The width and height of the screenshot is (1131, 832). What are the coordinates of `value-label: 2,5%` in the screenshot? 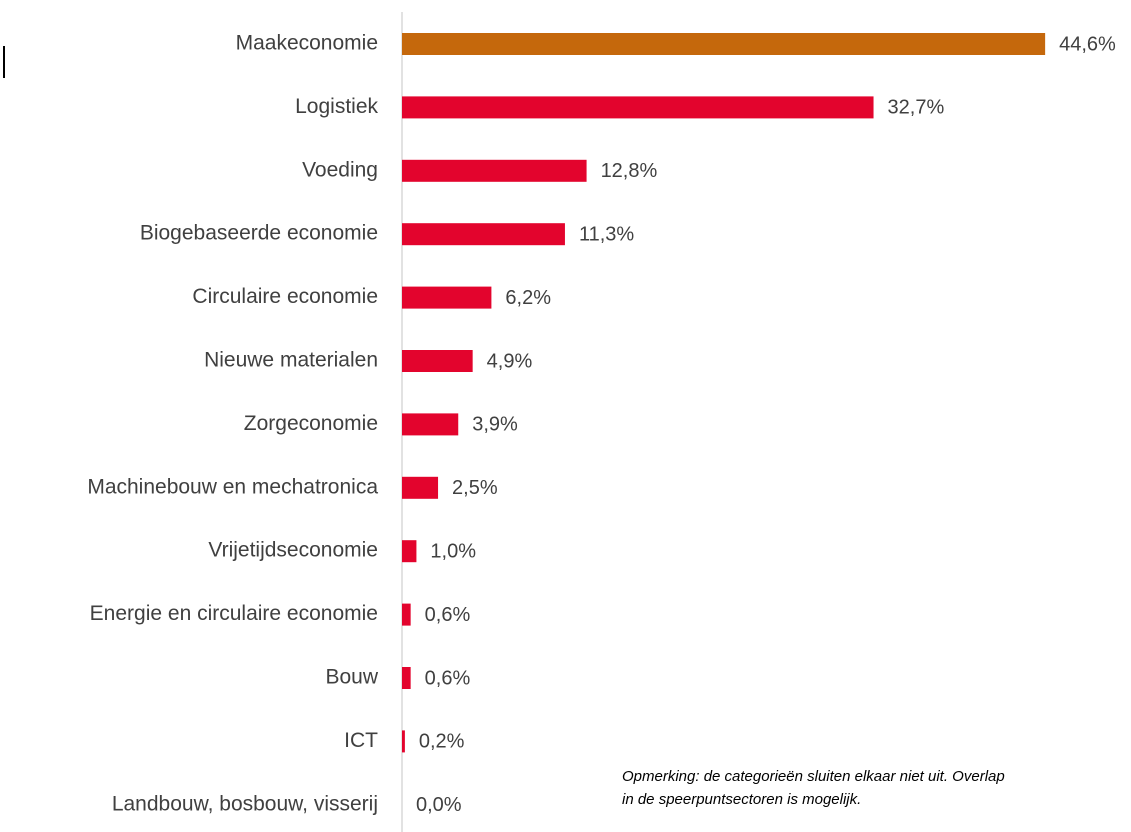 It's located at (475, 488).